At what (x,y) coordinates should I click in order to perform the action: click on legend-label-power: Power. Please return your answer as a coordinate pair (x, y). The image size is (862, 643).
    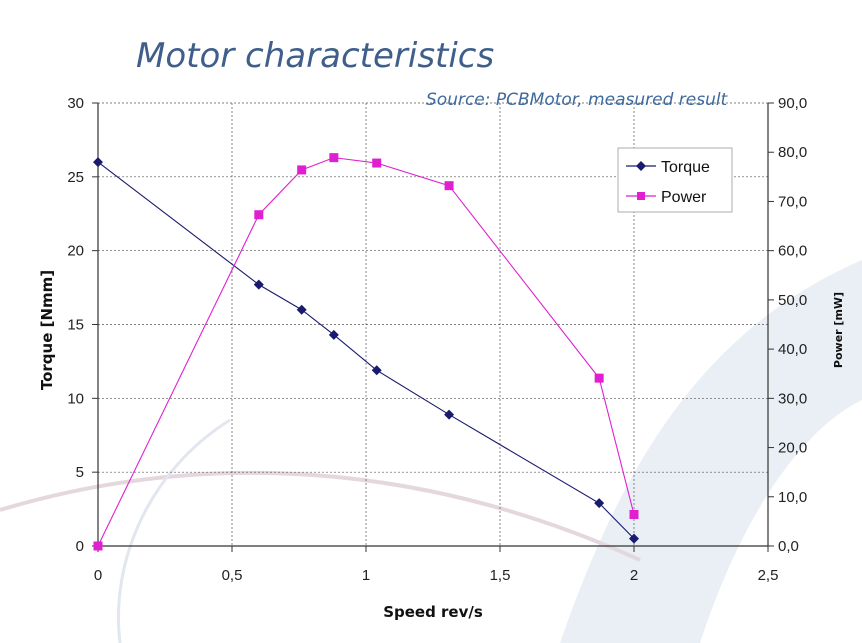
    Looking at the image, I should click on (684, 197).